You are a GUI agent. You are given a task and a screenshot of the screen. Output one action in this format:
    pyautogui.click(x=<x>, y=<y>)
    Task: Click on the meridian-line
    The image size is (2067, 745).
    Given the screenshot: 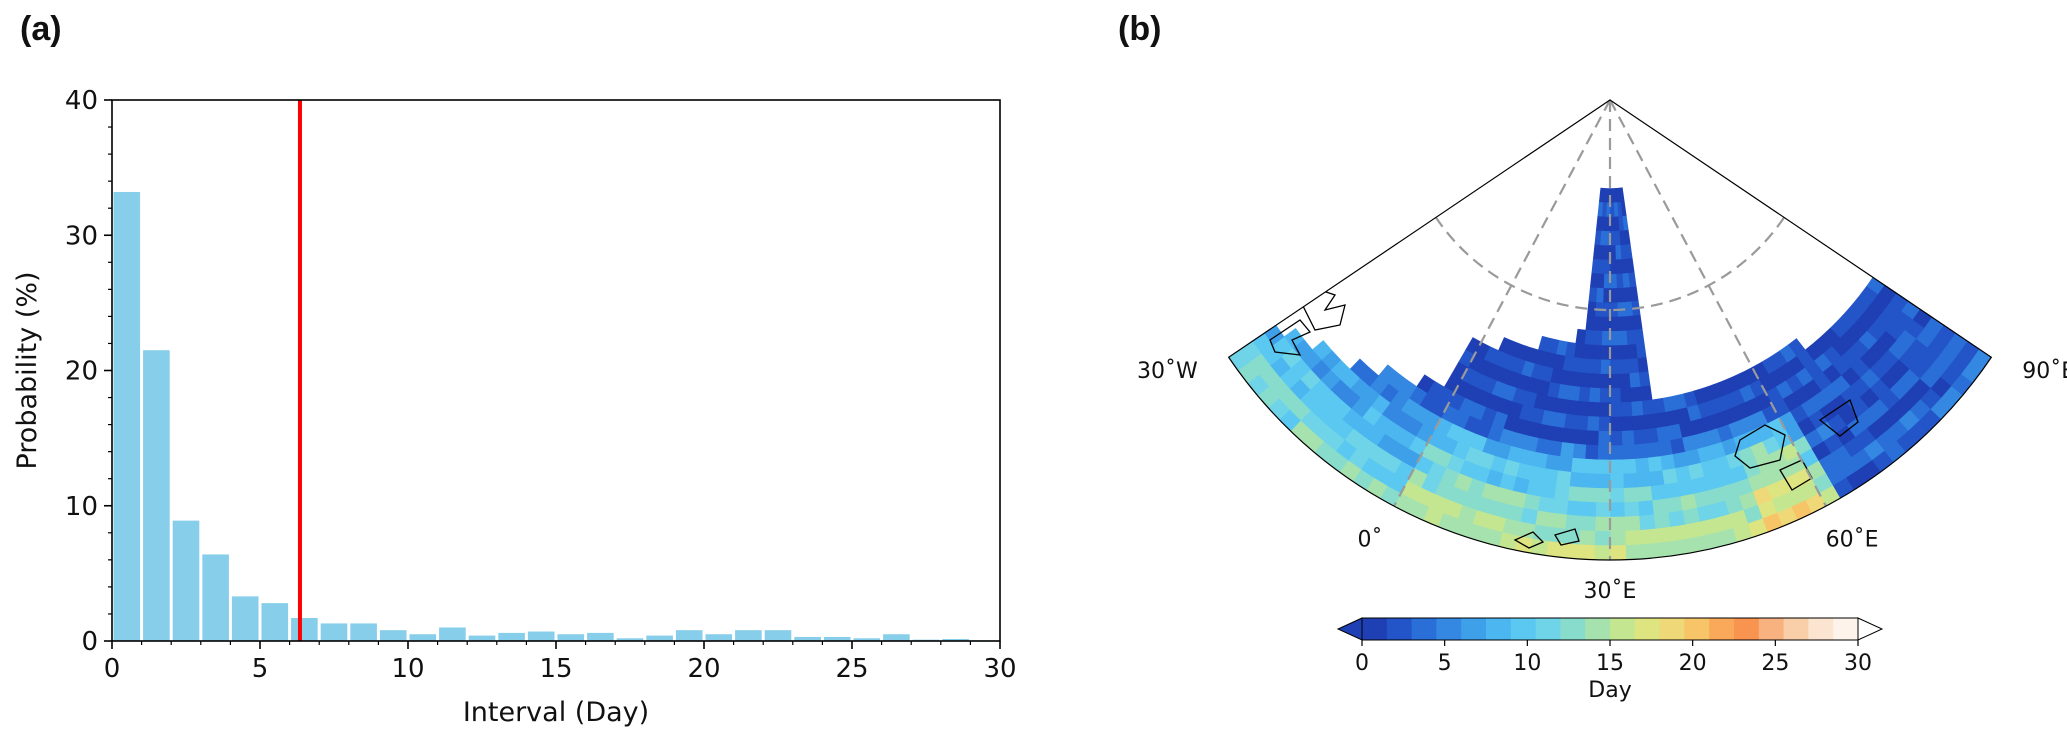 What is the action you would take?
    pyautogui.click(x=1502, y=303)
    